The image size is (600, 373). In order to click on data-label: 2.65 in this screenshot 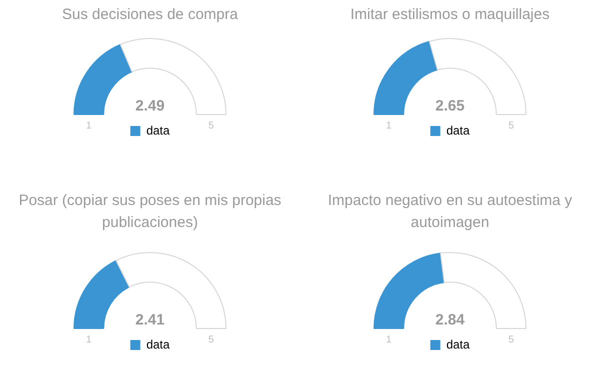, I will do `click(450, 106)`.